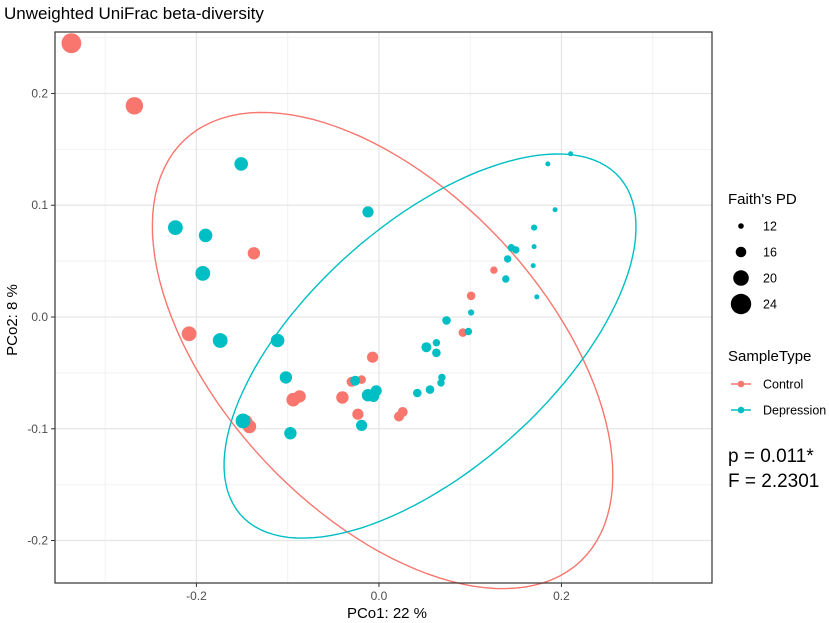  What do you see at coordinates (770, 305) in the screenshot?
I see `size-legend-label: 24` at bounding box center [770, 305].